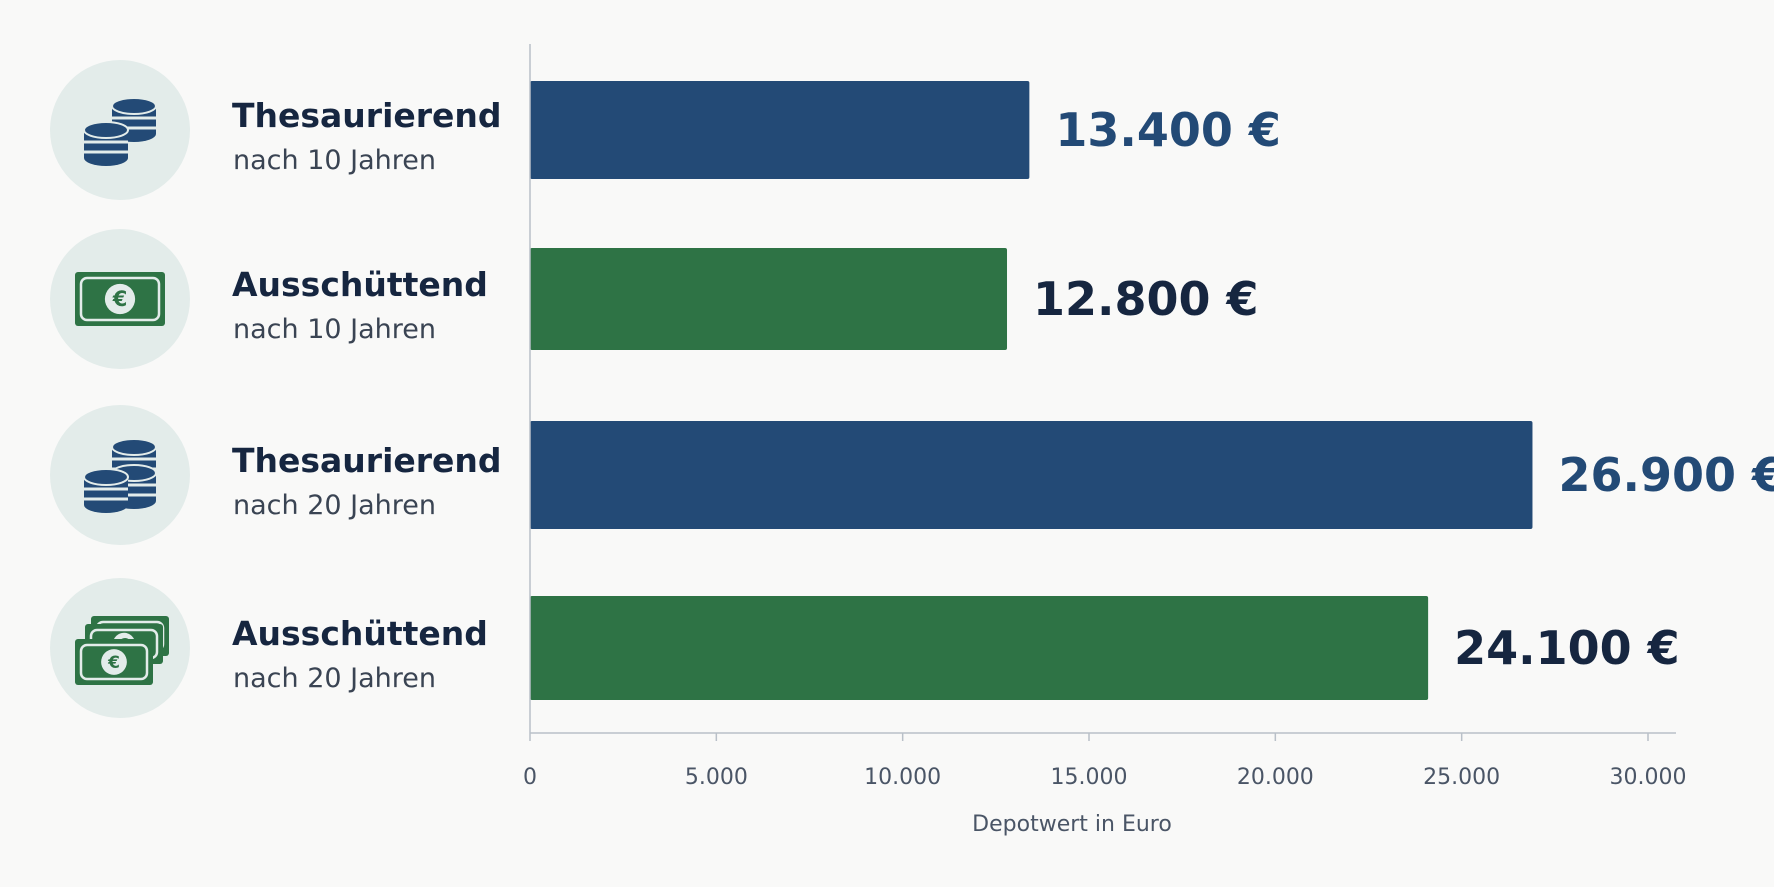 This screenshot has height=887, width=1774. I want to click on x-tick-label: 0, so click(530, 777).